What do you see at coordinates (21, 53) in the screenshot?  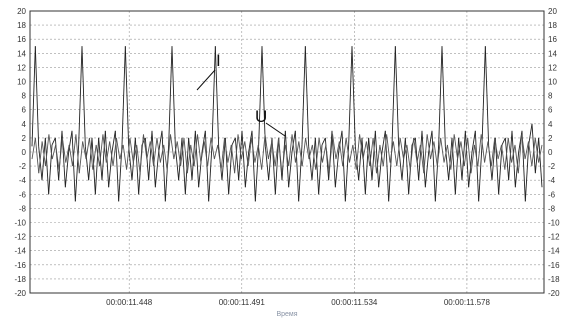 I see `y-tick-label-left: 14` at bounding box center [21, 53].